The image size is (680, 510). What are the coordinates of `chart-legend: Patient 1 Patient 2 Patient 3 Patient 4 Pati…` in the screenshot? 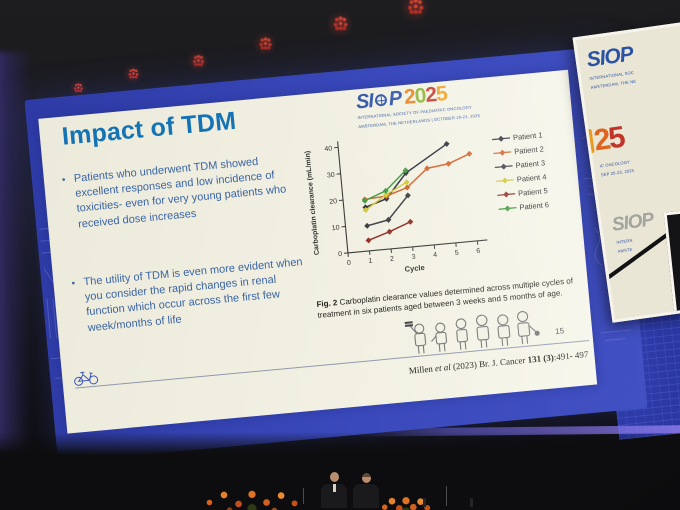 It's located at (524, 203).